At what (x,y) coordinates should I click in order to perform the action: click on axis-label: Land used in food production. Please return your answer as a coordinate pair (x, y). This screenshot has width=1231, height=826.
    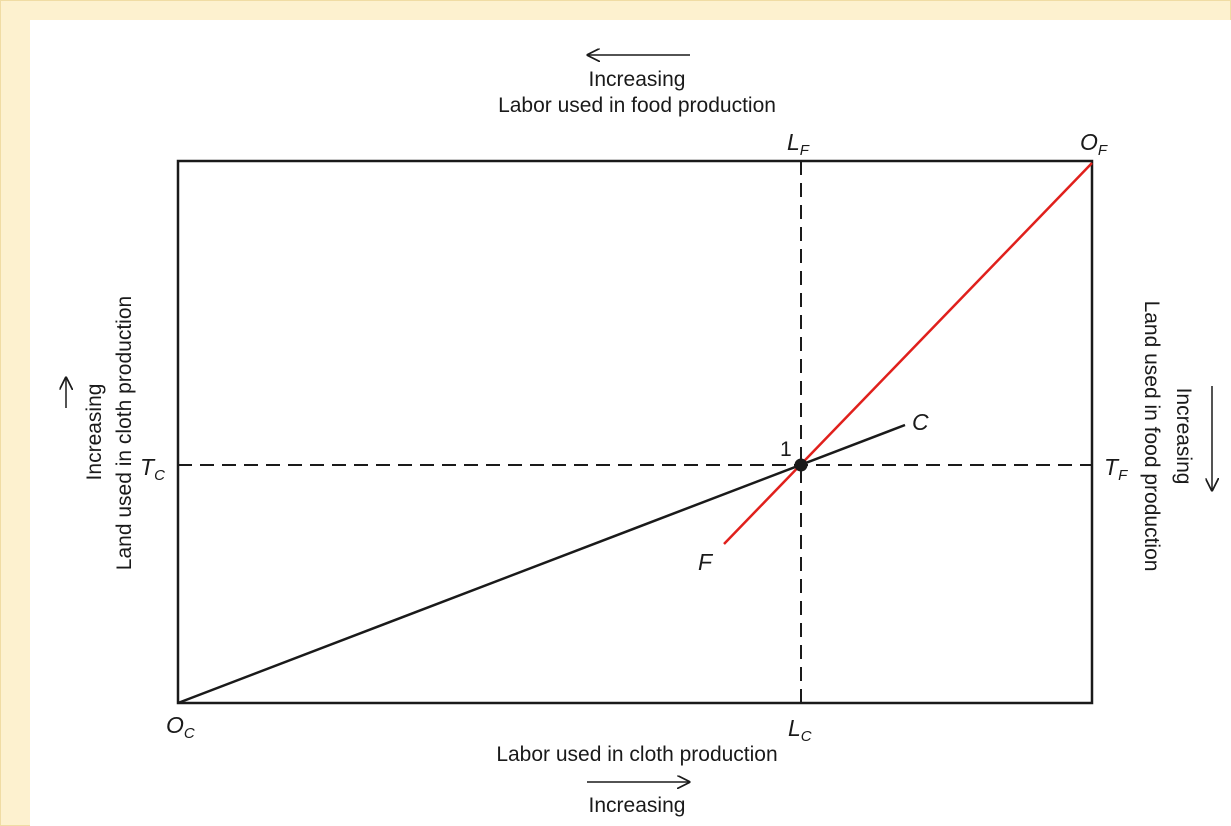
    Looking at the image, I should click on (1151, 436).